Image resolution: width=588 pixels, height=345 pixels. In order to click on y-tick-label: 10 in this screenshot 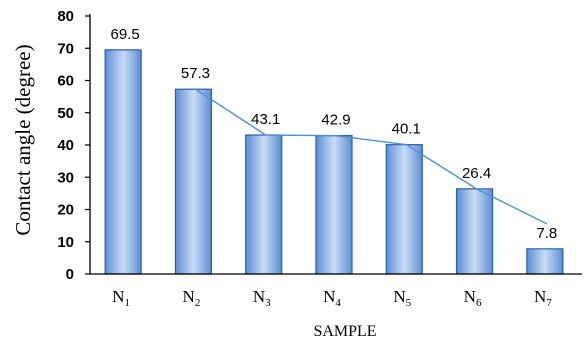, I will do `click(65, 242)`.